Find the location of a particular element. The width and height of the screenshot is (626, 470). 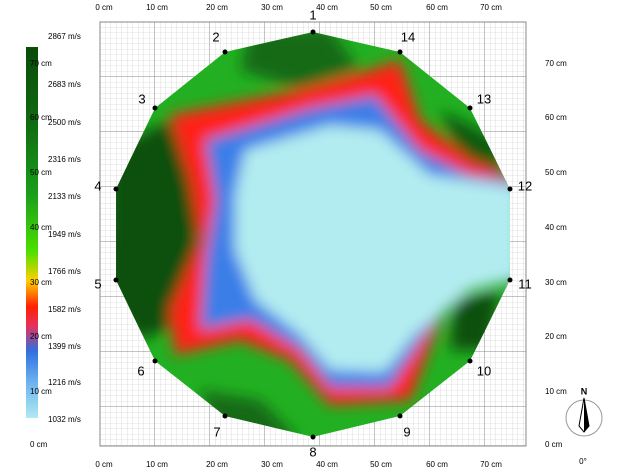

bottom-tick-label: 10 cm is located at coordinates (157, 464).